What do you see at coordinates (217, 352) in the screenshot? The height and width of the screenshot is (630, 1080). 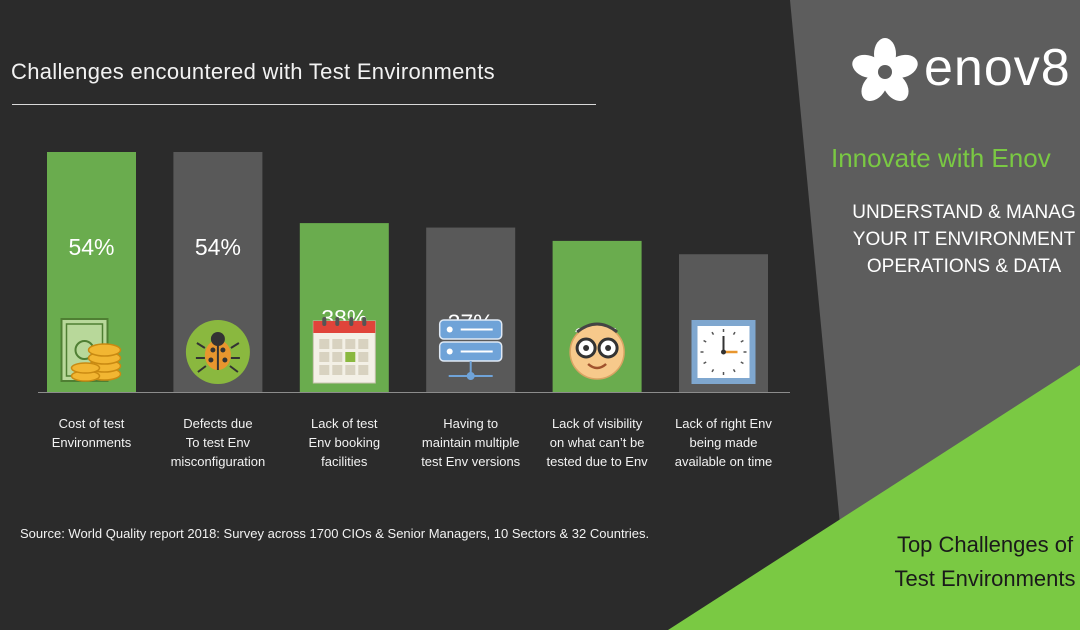 I see `bug-icon` at bounding box center [217, 352].